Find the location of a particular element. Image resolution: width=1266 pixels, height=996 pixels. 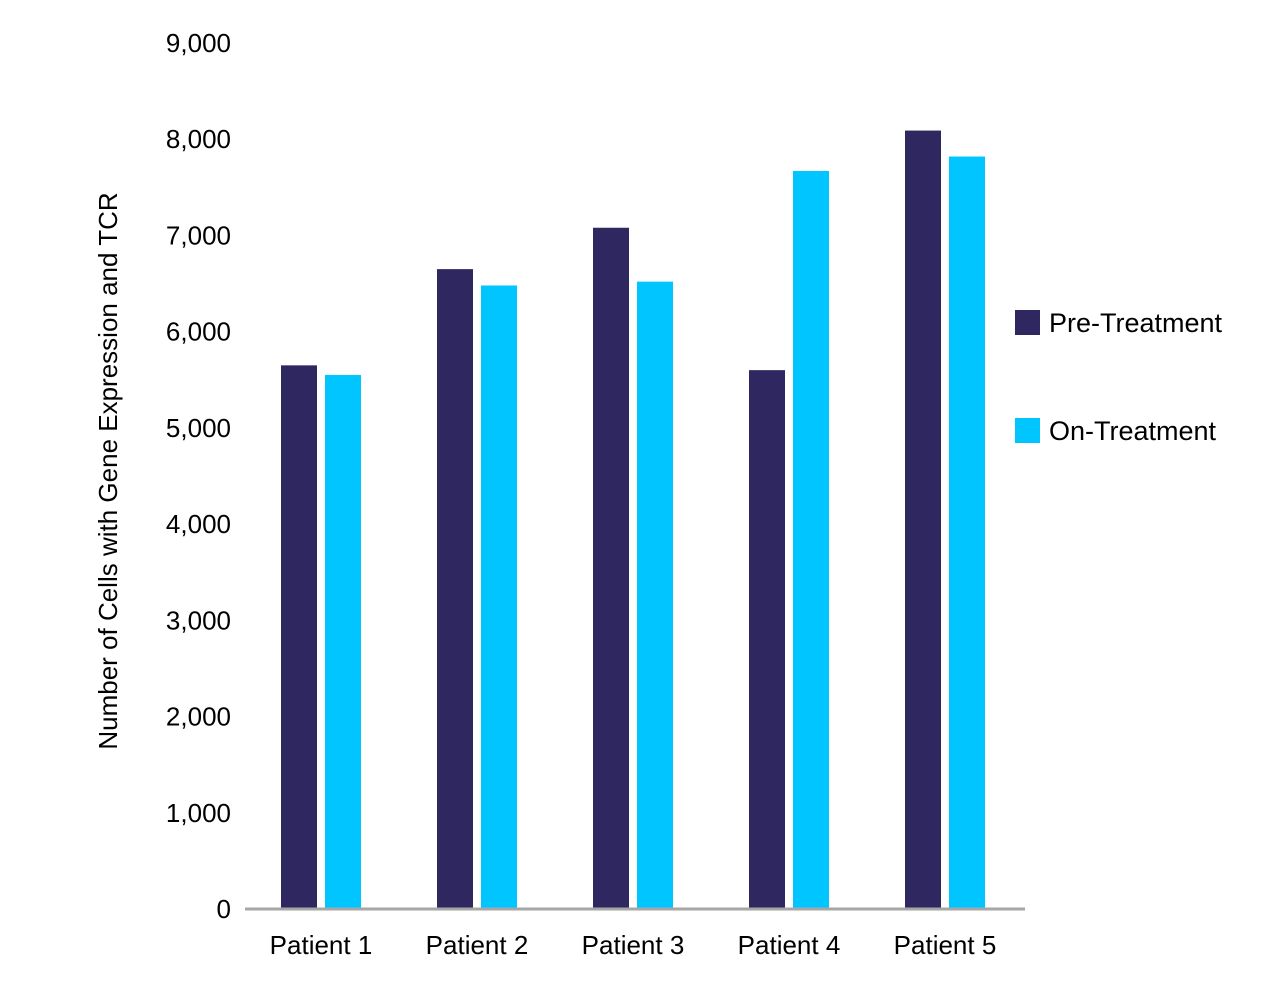

x-tick-label: Patient 3 is located at coordinates (633, 945).